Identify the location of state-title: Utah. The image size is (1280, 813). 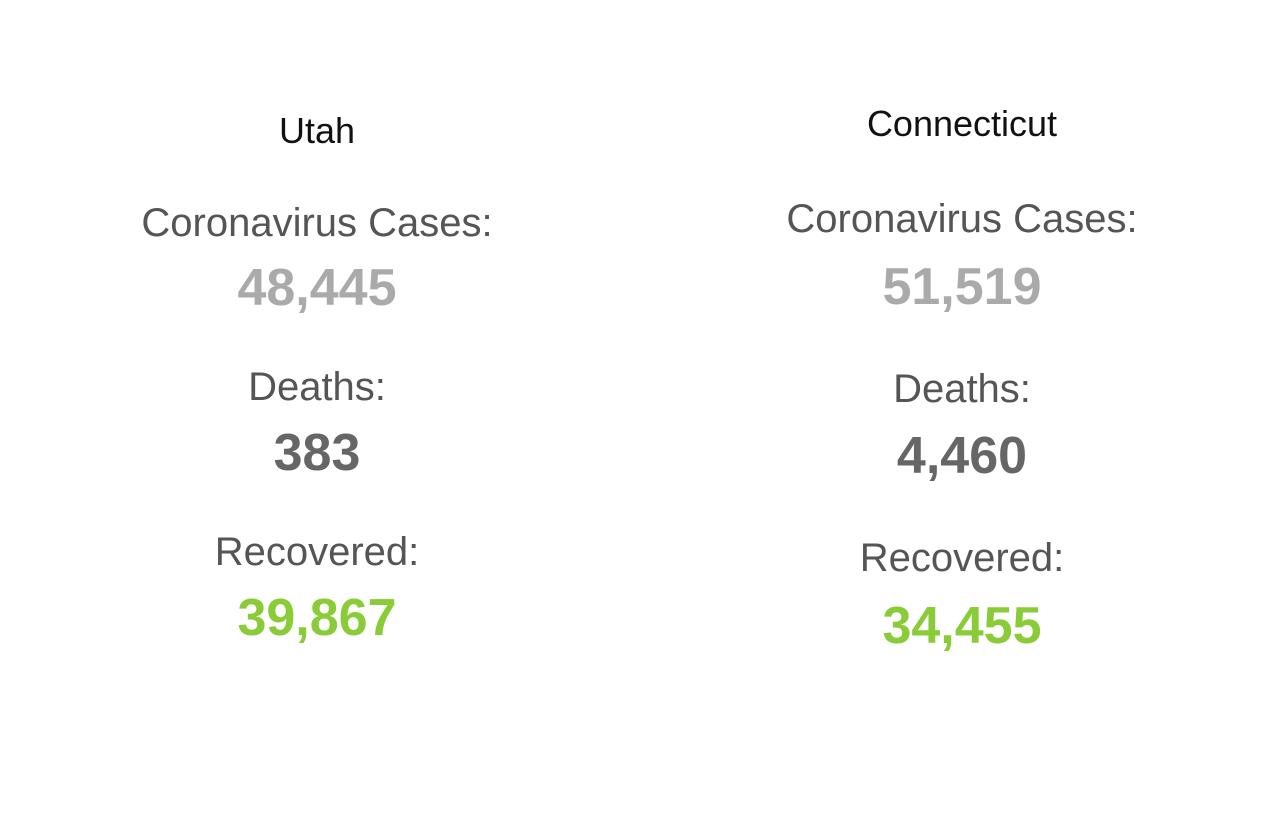
(317, 130).